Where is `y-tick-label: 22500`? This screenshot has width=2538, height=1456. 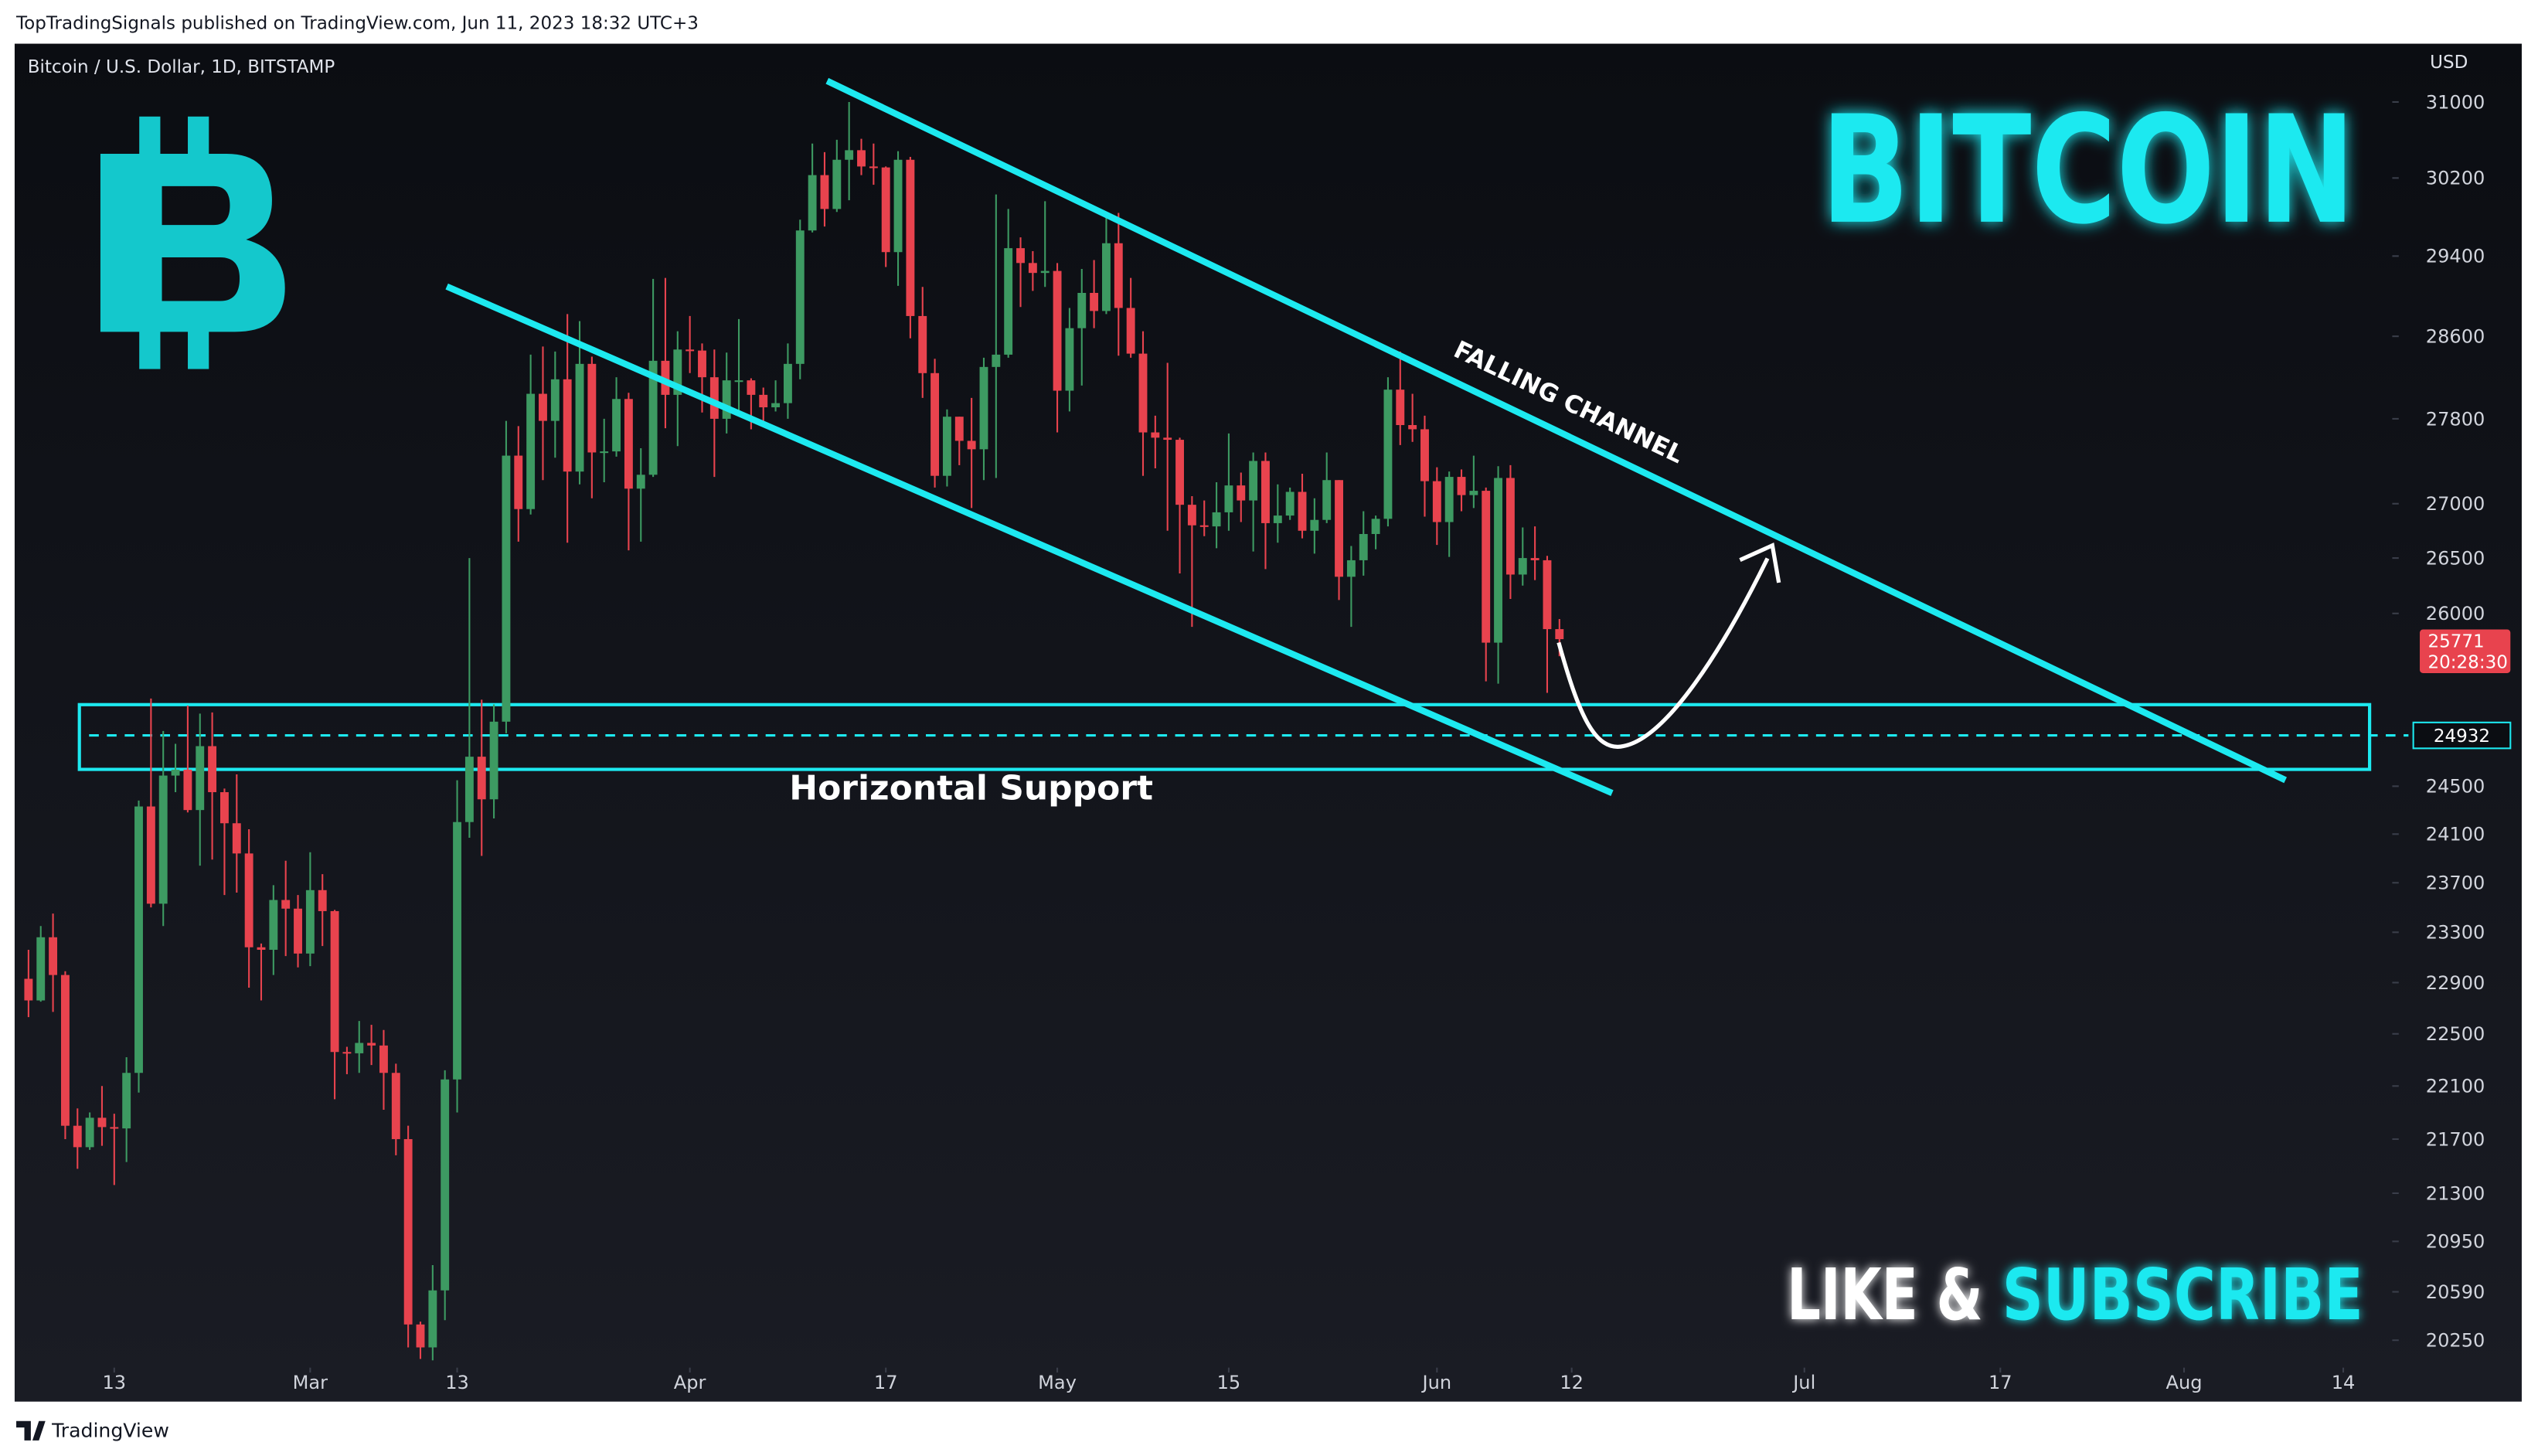
y-tick-label: 22500 is located at coordinates (2455, 1034).